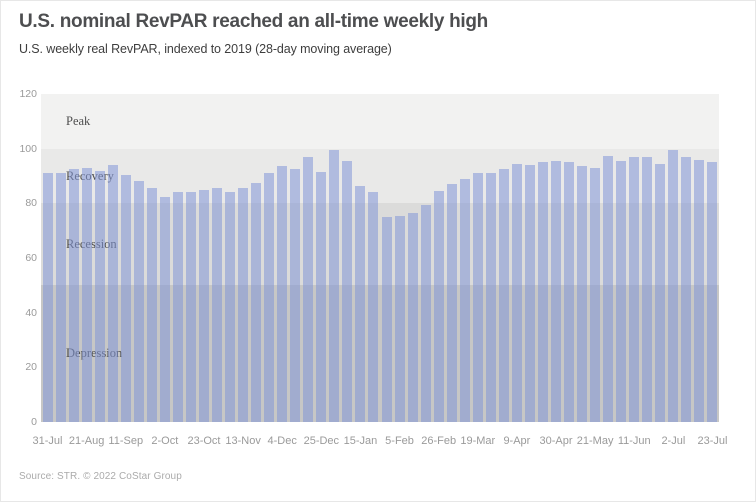 The image size is (756, 502). Describe the element at coordinates (47, 441) in the screenshot. I see `x-tick-label: 31-Jul` at that location.